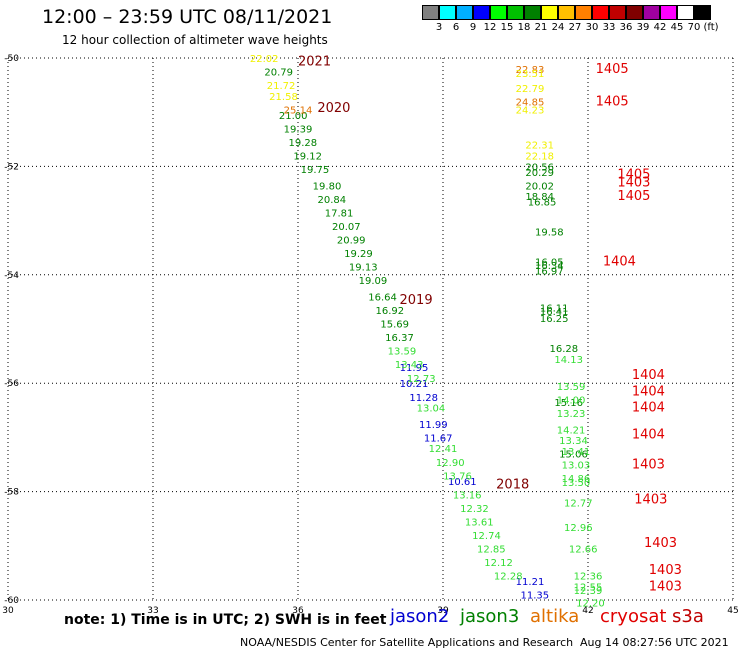  I want to click on data-point-label: 16.34, so click(549, 266).